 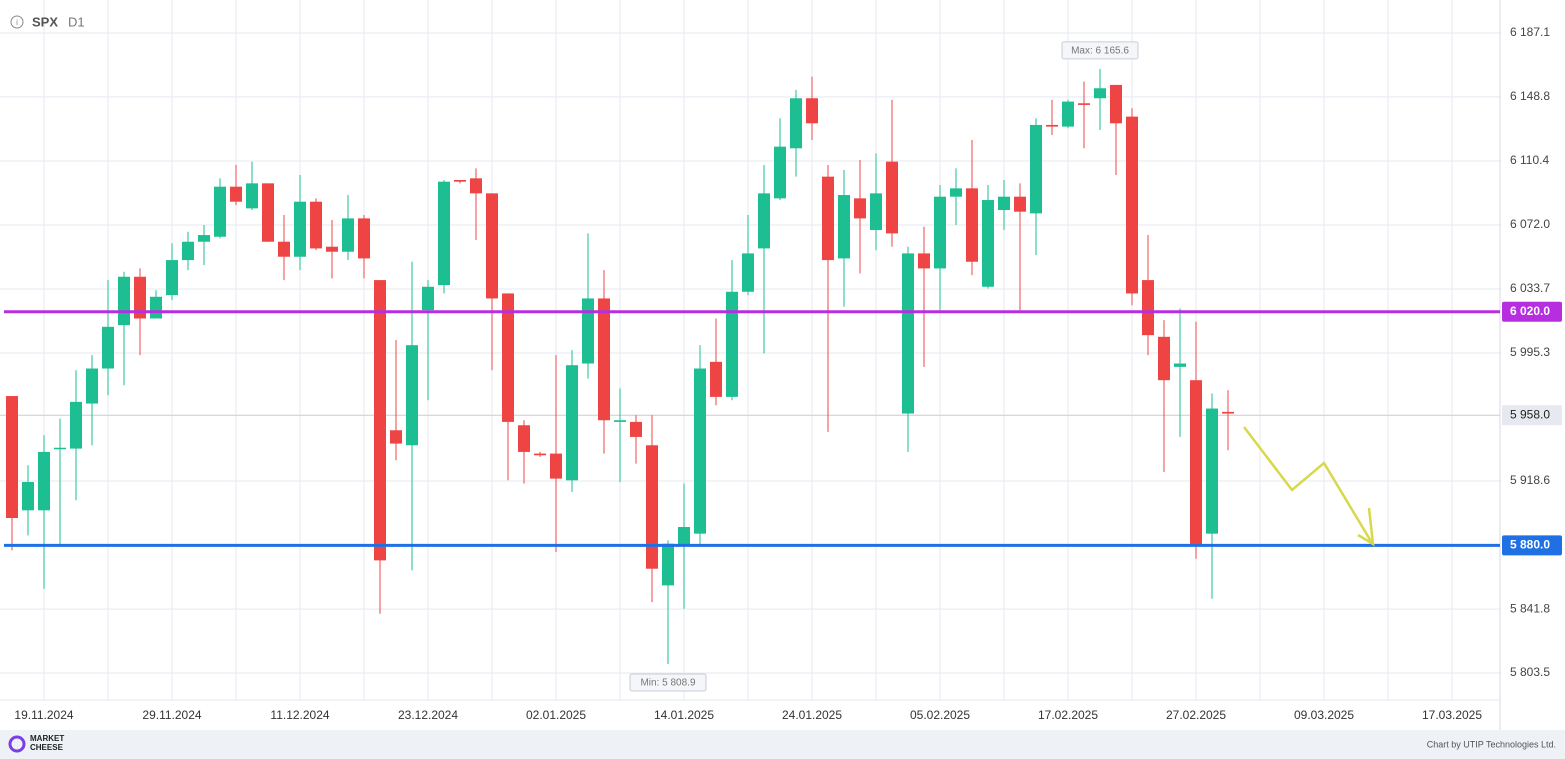 I want to click on info-icon-glyph: i, so click(x=17, y=22).